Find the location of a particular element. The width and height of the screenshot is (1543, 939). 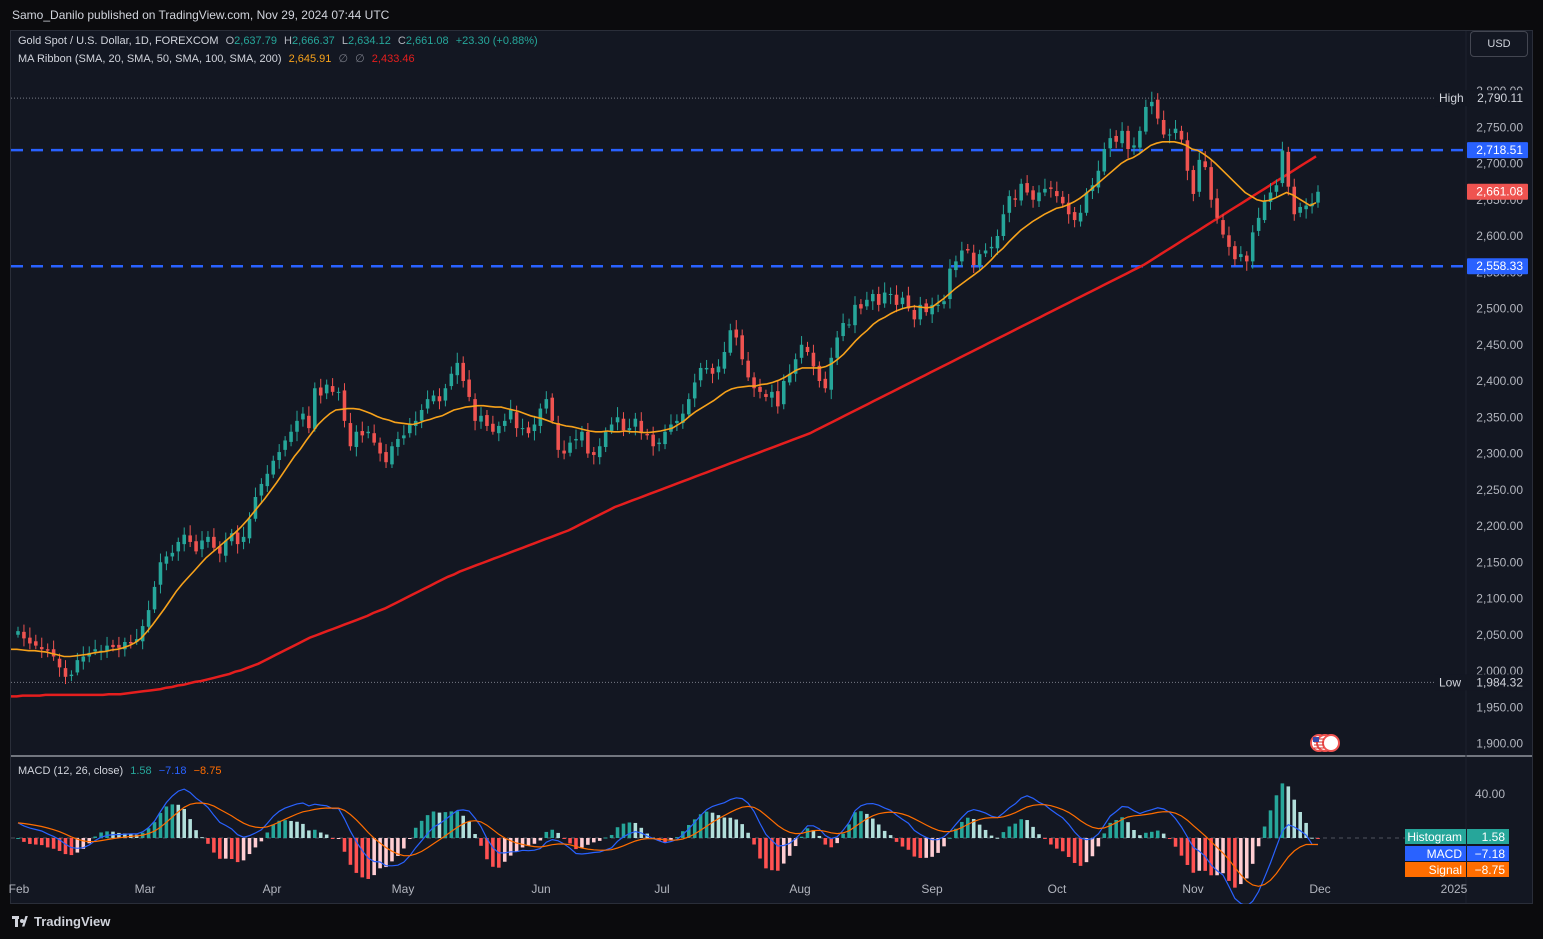

ma50-value: ∅ is located at coordinates (343, 59).